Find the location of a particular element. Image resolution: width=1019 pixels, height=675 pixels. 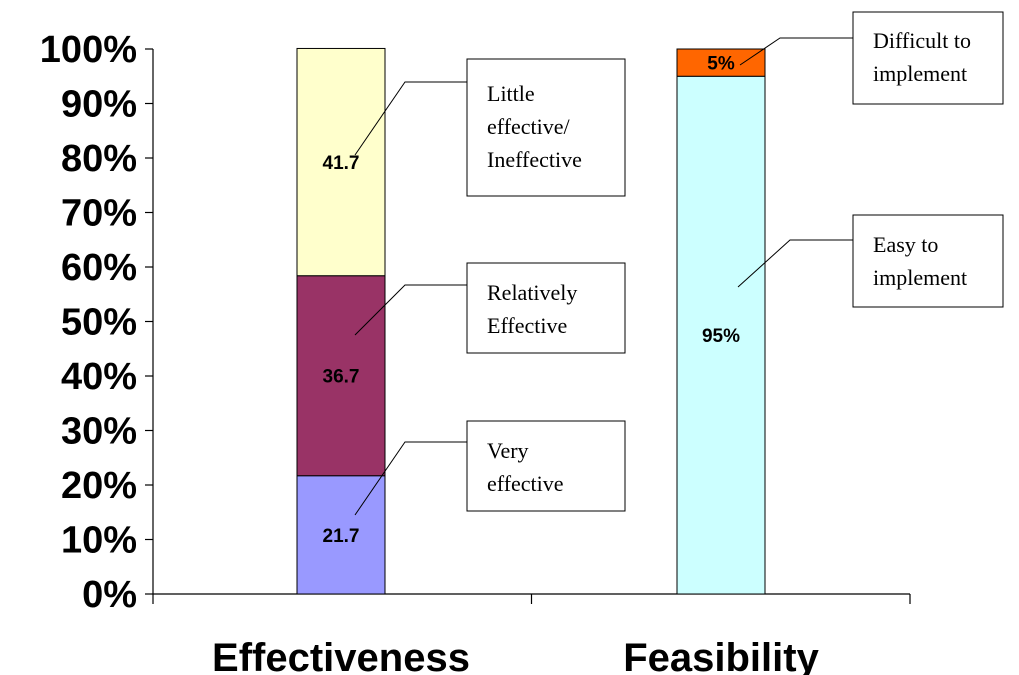

data-label: 41.7 is located at coordinates (341, 163).